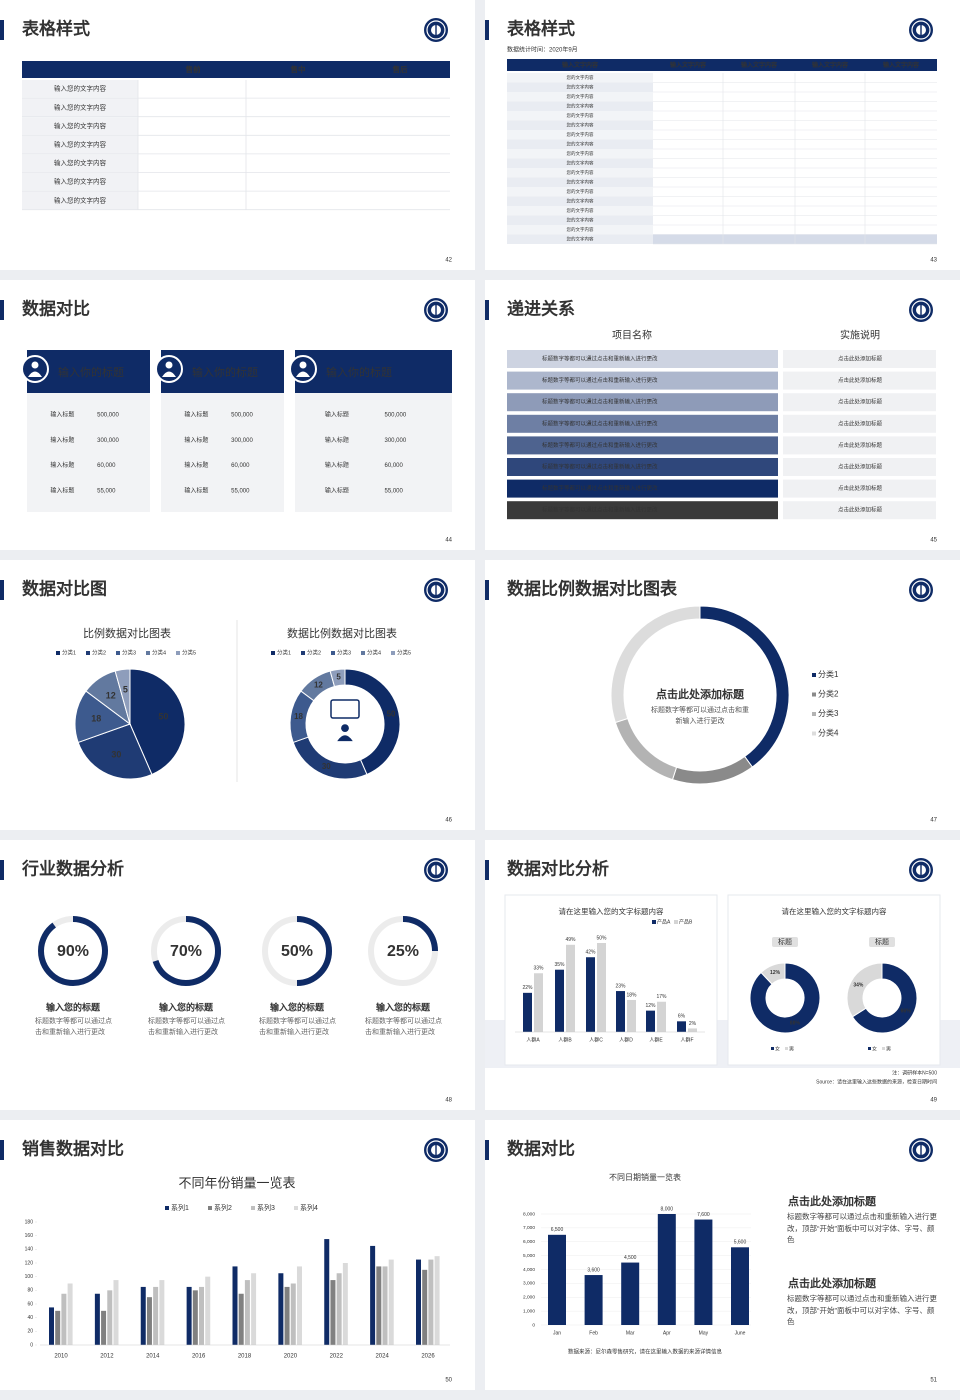 The image size is (960, 1400). What do you see at coordinates (860, 335) in the screenshot?
I see `column-header: 实施说明` at bounding box center [860, 335].